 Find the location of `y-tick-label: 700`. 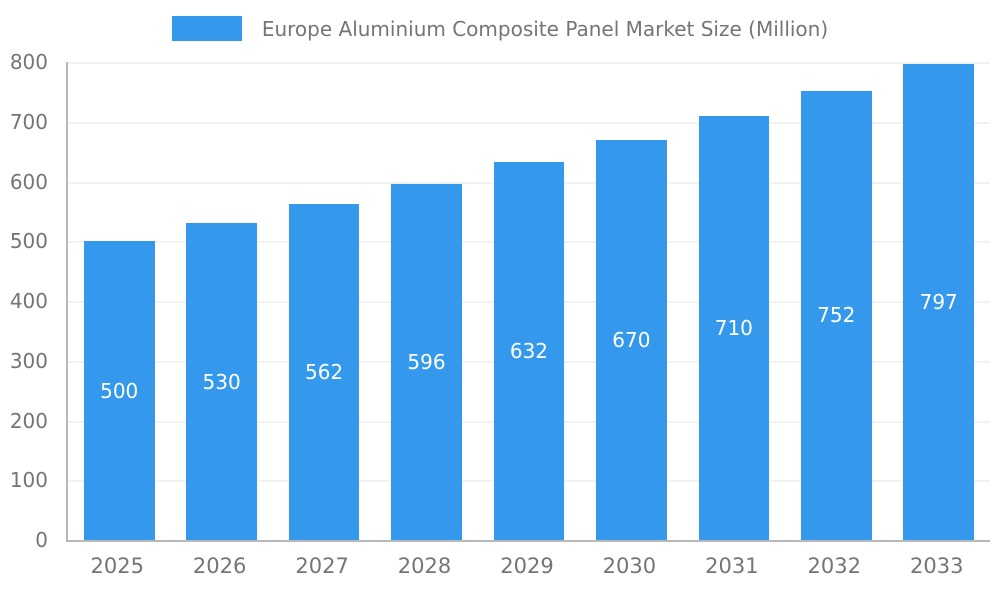

y-tick-label: 700 is located at coordinates (28, 121).